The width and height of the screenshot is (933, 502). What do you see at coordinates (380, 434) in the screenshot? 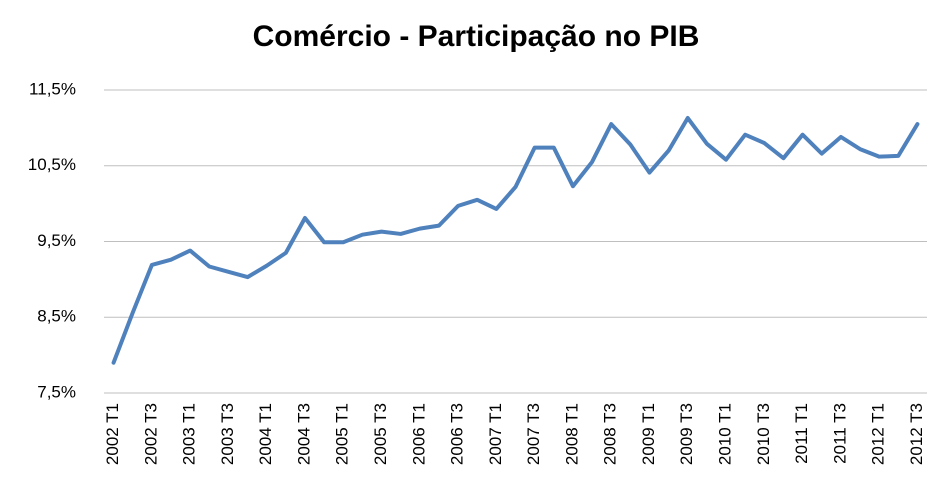
I see `x-tick-label: 2005 T3` at bounding box center [380, 434].